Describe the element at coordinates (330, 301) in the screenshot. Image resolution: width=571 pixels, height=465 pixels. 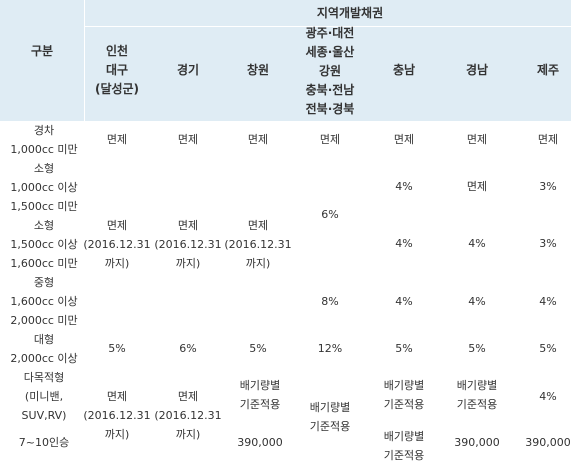
I see `table-cell: 8%` at that location.